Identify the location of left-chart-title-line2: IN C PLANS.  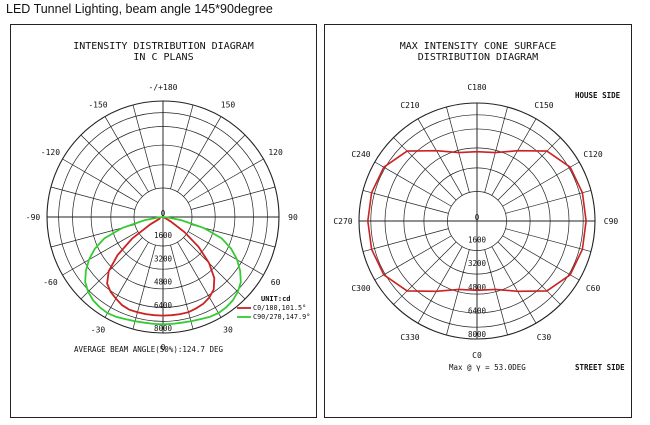
(163, 57).